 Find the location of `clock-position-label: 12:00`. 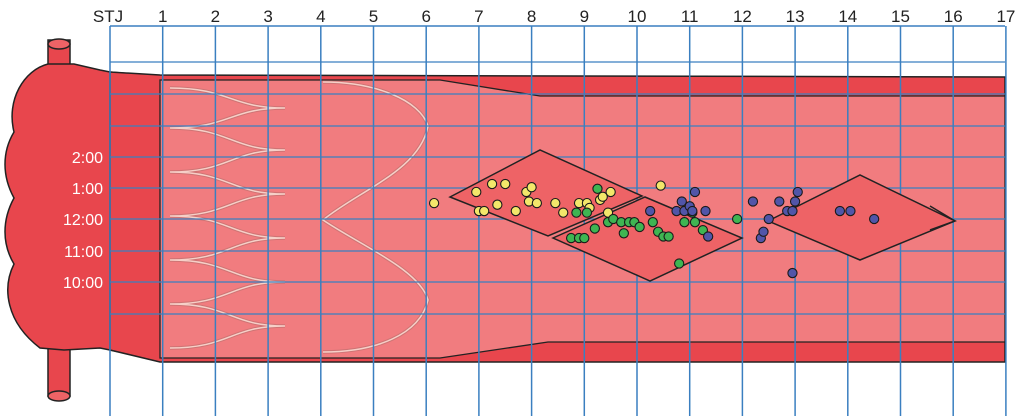

clock-position-label: 12:00 is located at coordinates (83, 220).